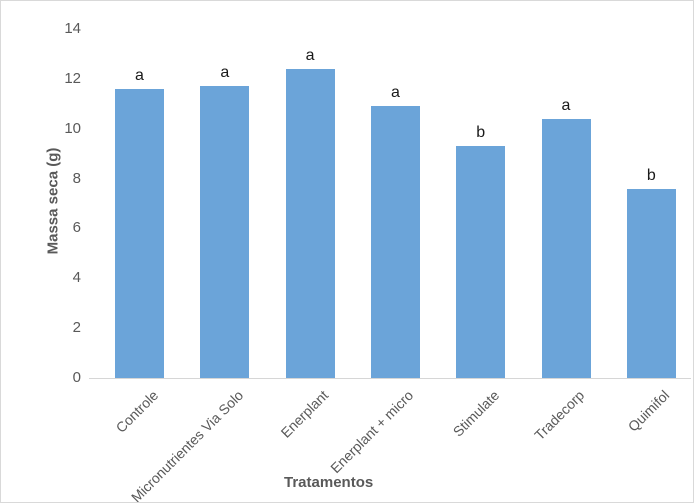 This screenshot has width=694, height=503. What do you see at coordinates (72, 78) in the screenshot?
I see `y-tick-label: 12` at bounding box center [72, 78].